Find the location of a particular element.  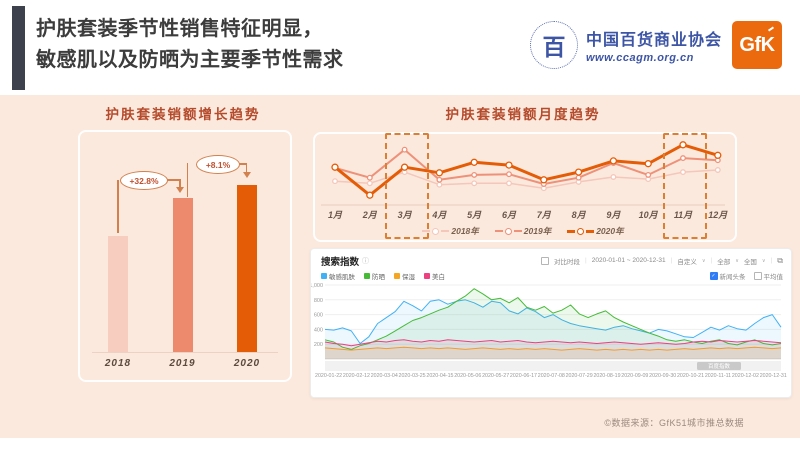

date-label: 2020-05-06 is located at coordinates (468, 376).